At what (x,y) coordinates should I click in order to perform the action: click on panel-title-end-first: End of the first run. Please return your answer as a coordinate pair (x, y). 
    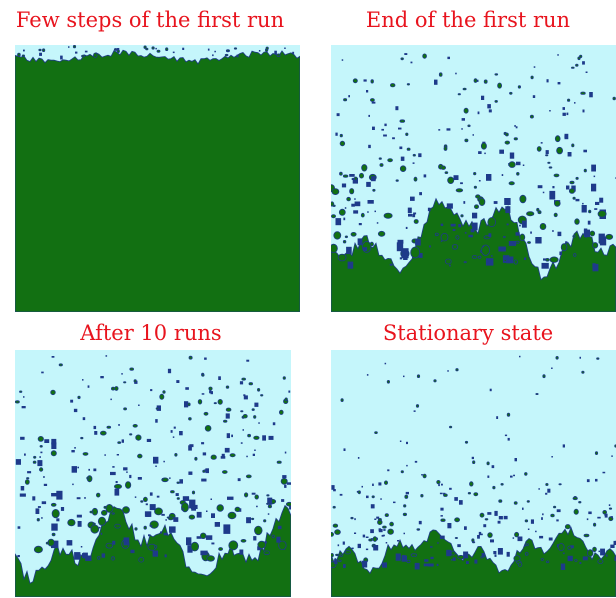
    Looking at the image, I should click on (468, 20).